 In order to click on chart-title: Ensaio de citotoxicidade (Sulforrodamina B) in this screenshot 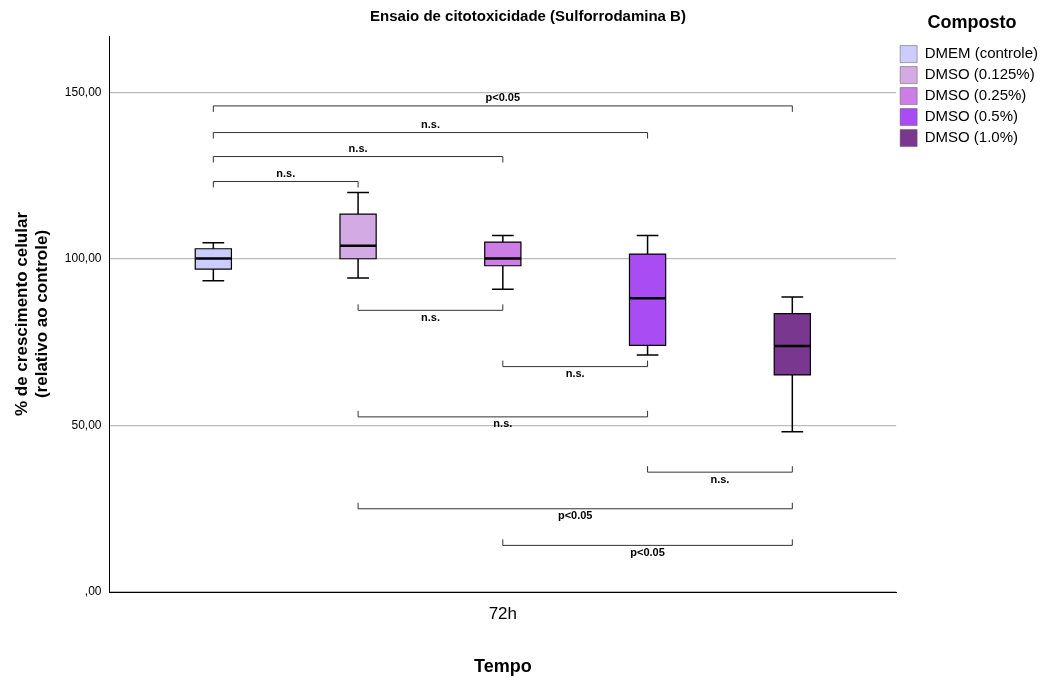, I will do `click(528, 16)`.